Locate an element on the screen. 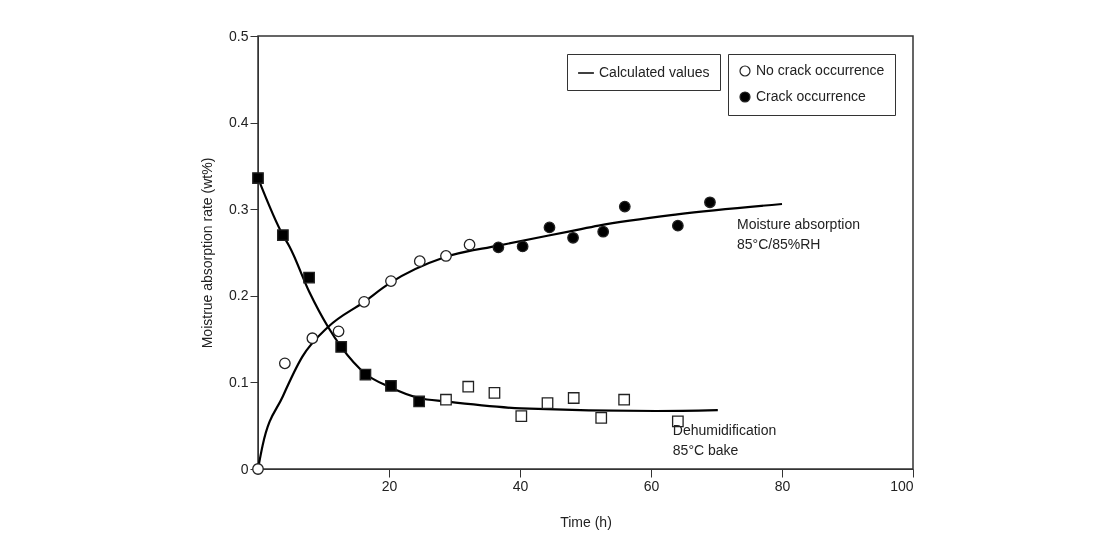  annotation: Moisture absorption 85°C/85%RH is located at coordinates (798, 234).